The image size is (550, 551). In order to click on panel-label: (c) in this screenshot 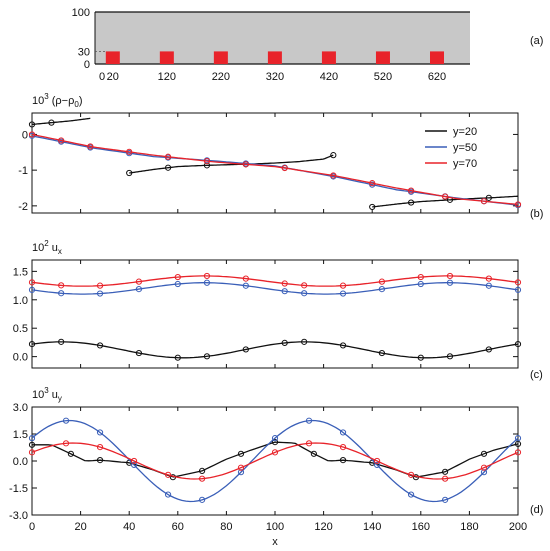, I will do `click(536, 375)`.